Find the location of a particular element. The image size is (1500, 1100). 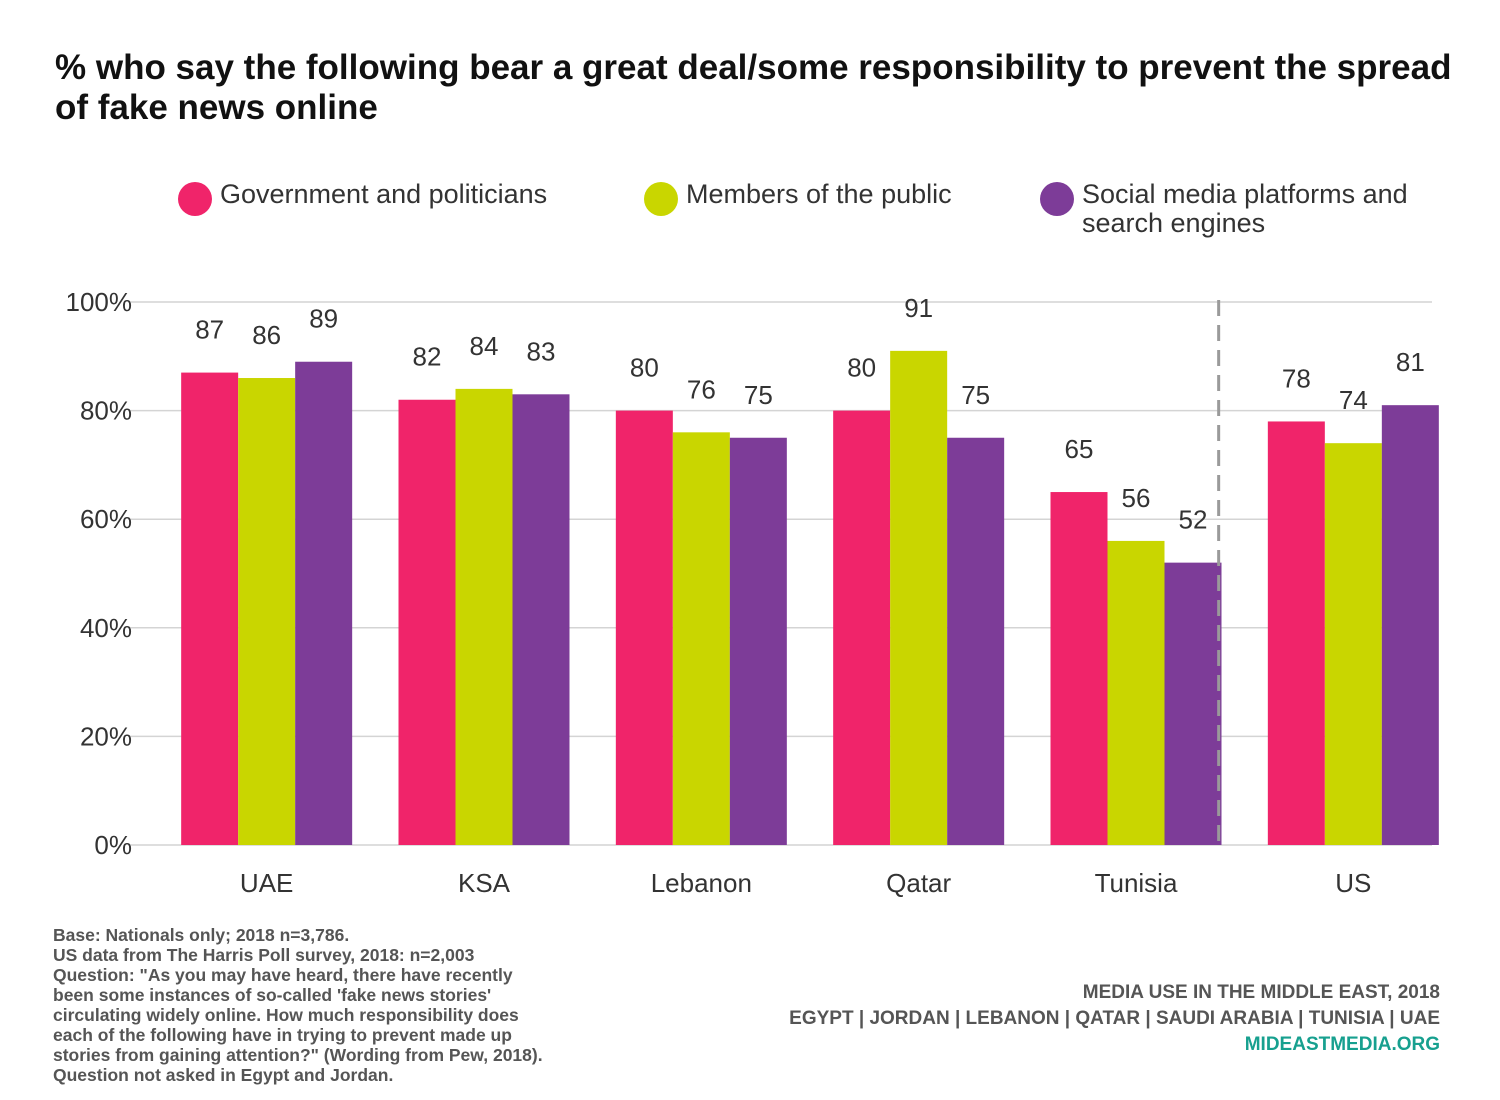

data-label: 82 is located at coordinates (427, 357).